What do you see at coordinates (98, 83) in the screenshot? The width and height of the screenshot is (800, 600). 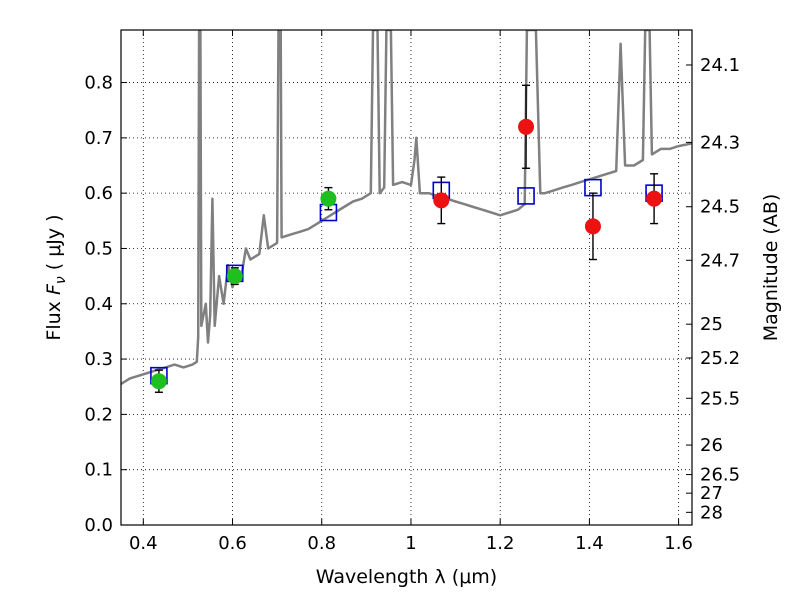 I see `y-tick-label: 0.8` at bounding box center [98, 83].